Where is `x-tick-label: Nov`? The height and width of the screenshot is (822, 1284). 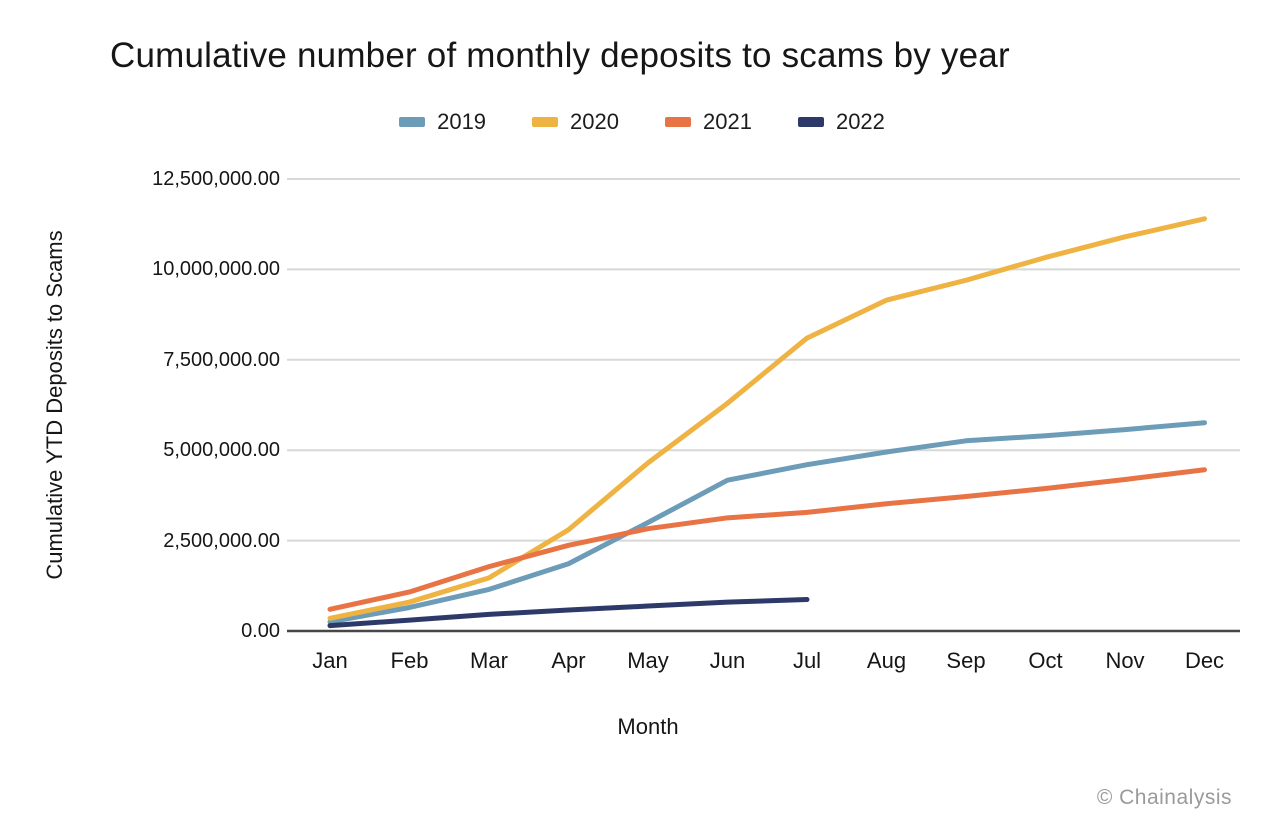 x-tick-label: Nov is located at coordinates (1125, 660).